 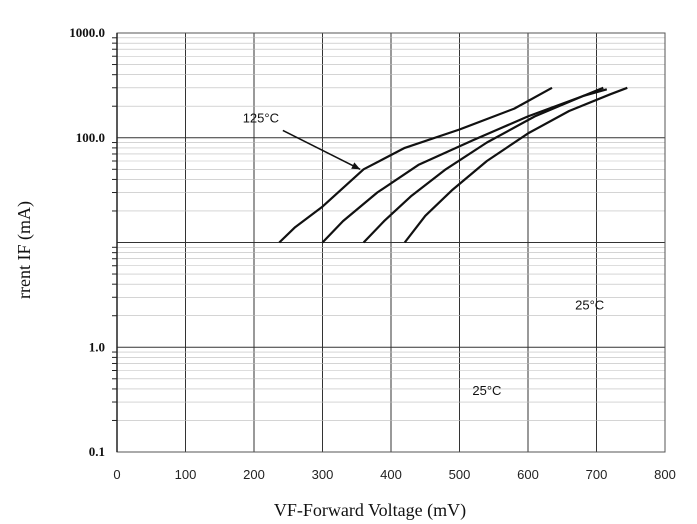 What do you see at coordinates (323, 474) in the screenshot?
I see `x-tick-label: 300` at bounding box center [323, 474].